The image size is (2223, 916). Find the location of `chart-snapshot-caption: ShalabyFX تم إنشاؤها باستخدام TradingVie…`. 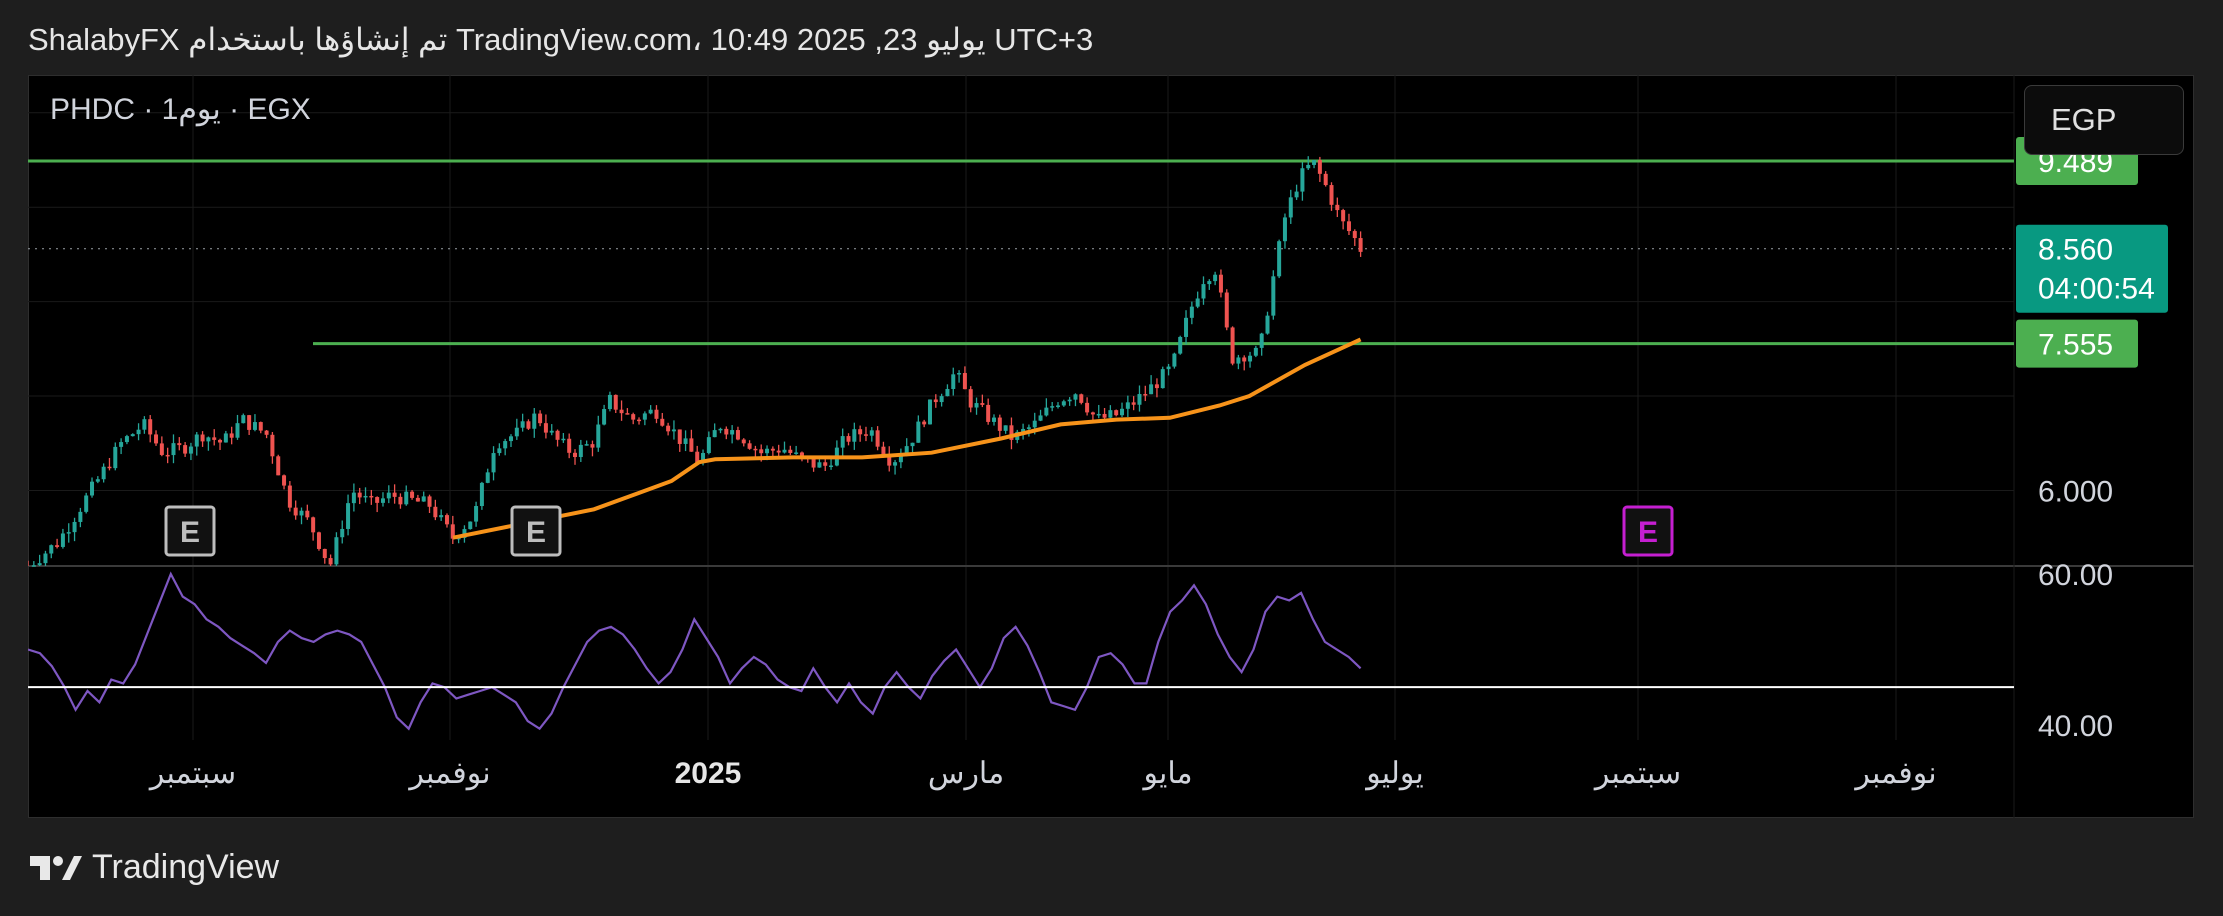

chart-snapshot-caption: ShalabyFX تم إنشاؤها باستخدام TradingVie… is located at coordinates (561, 39).